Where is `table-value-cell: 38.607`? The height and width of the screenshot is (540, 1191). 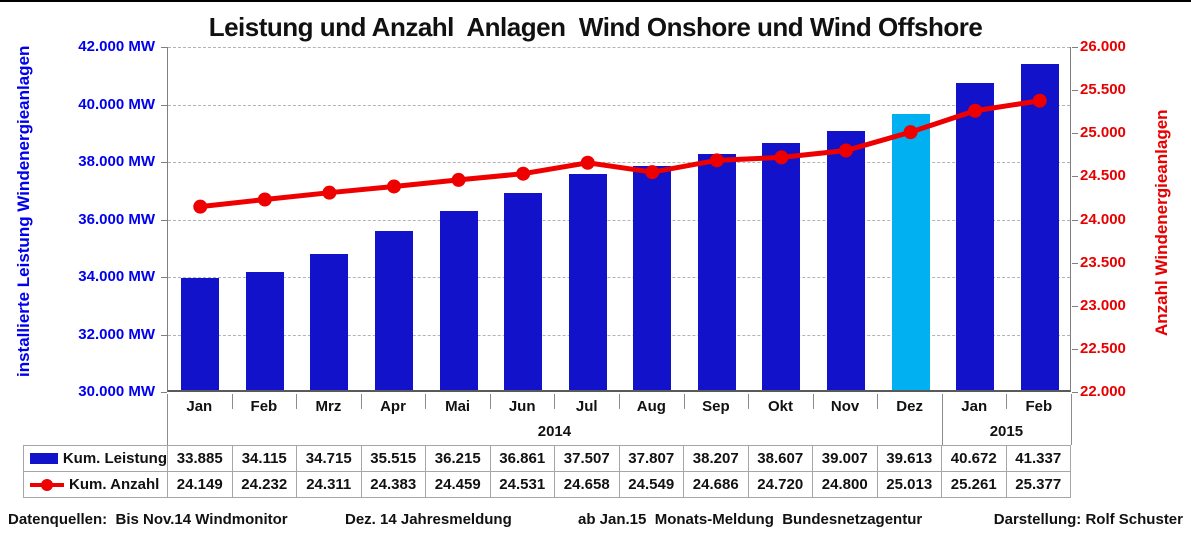
table-value-cell: 38.607 is located at coordinates (780, 459).